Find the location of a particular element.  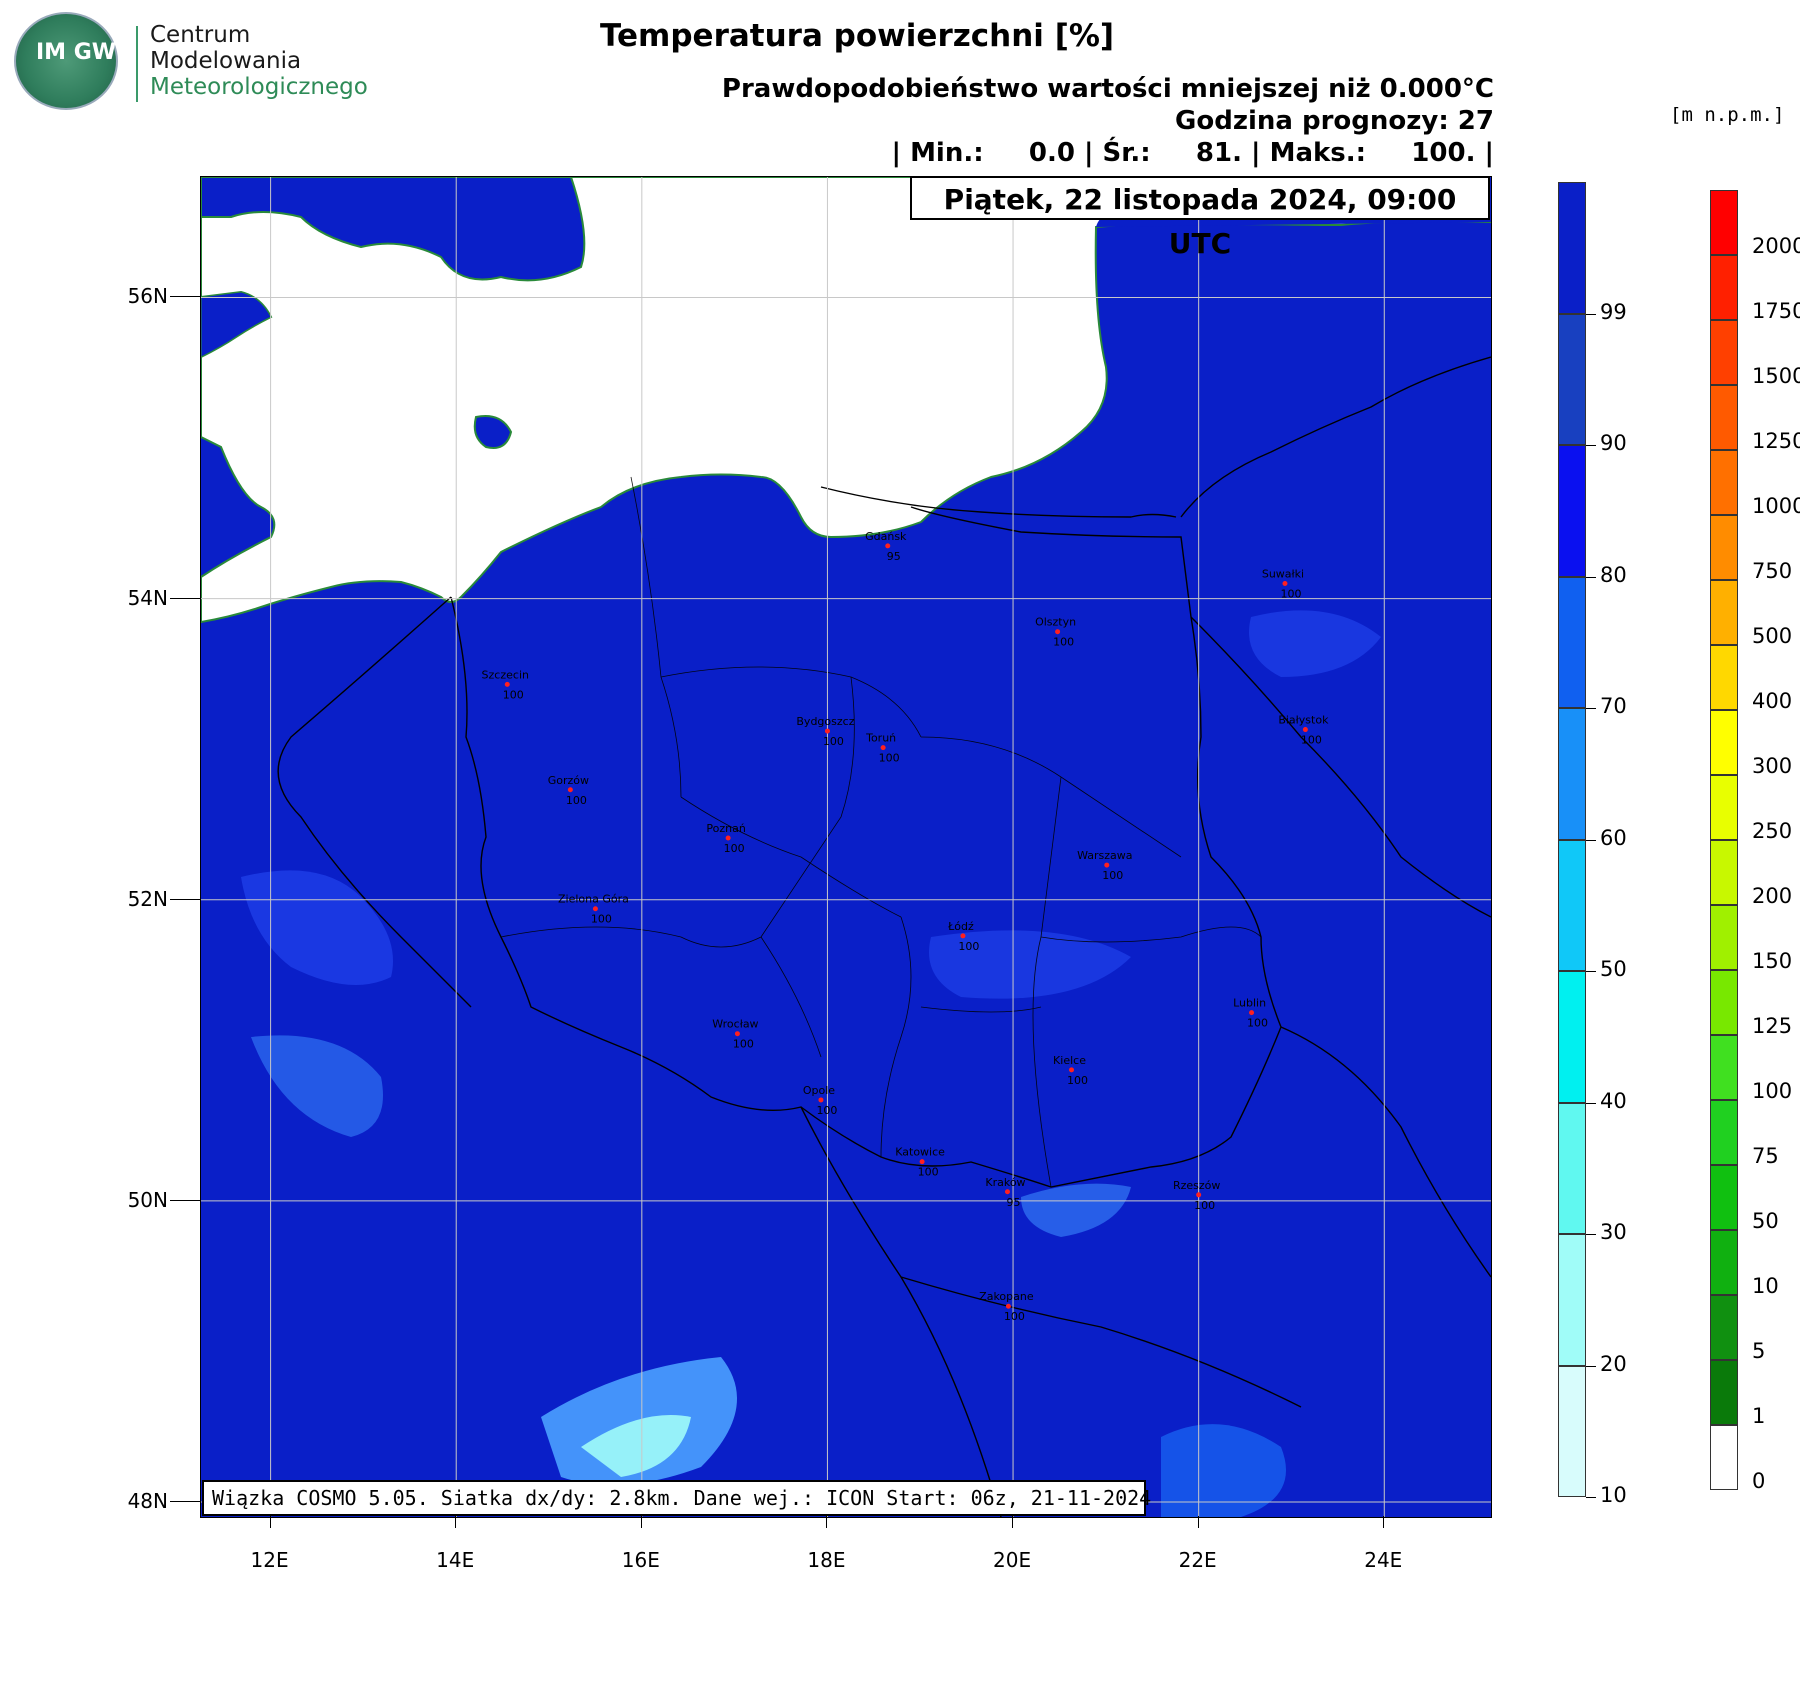

logo-line-1: Centrum is located at coordinates (200, 35).